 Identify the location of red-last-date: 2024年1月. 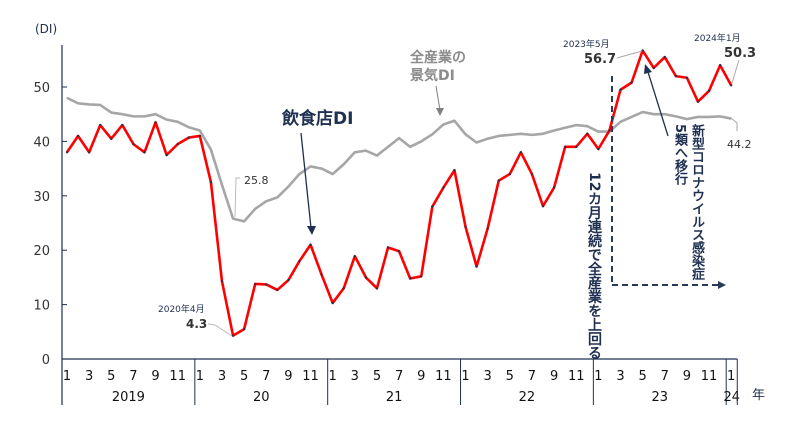
(717, 38).